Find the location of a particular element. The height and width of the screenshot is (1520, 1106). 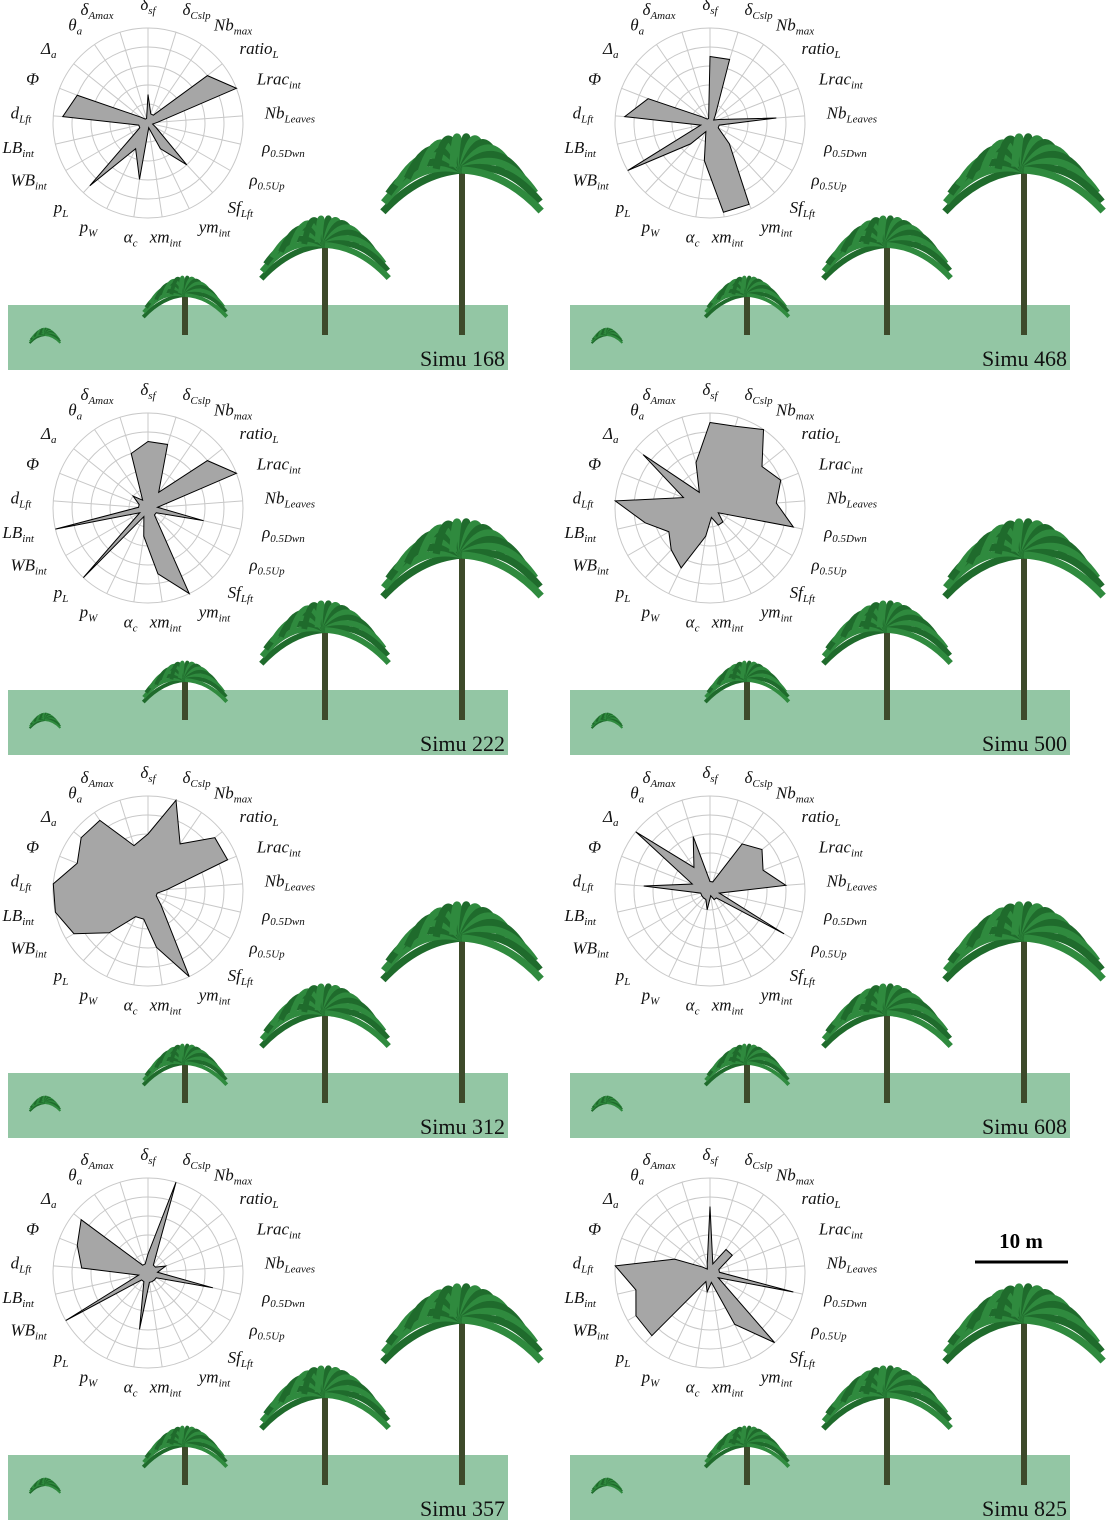

axis-label: Φ is located at coordinates (594, 1228).